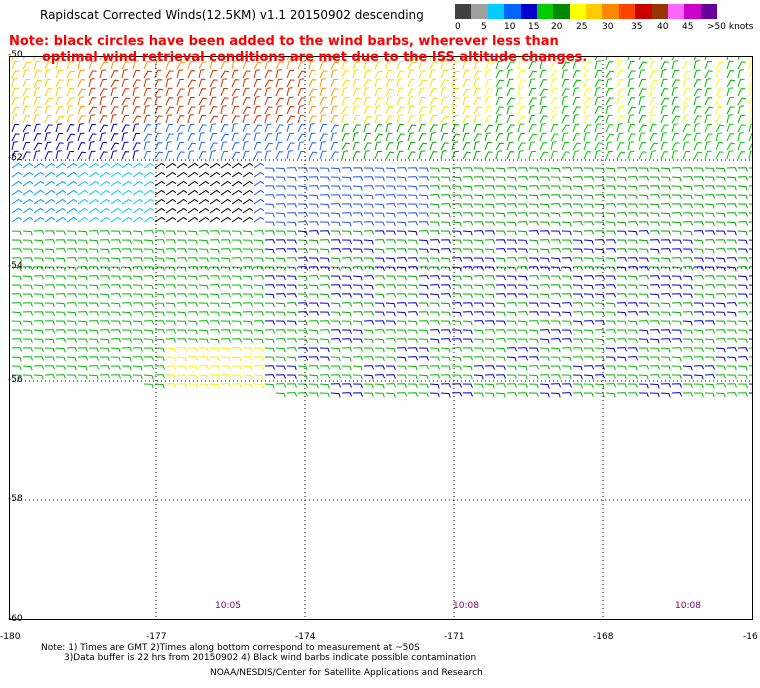  Describe the element at coordinates (582, 27) in the screenshot. I see `legend-label-25: 25` at that location.